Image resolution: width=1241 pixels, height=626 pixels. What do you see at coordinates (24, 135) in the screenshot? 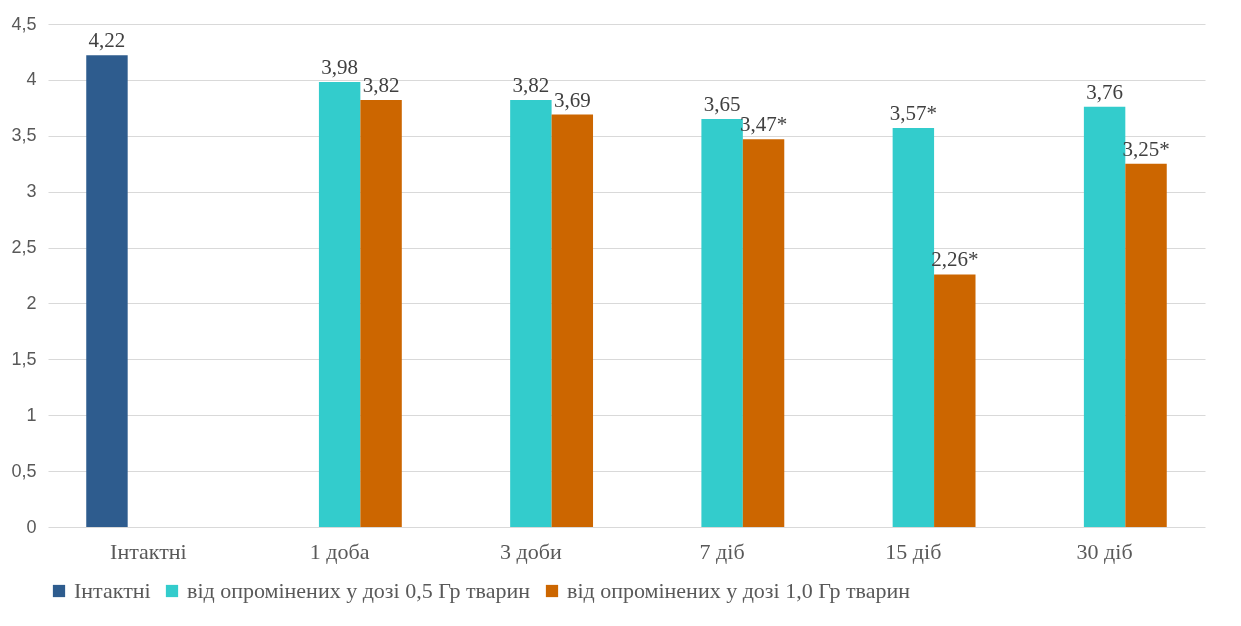
I see `y-tick-label: 3,5` at bounding box center [24, 135].